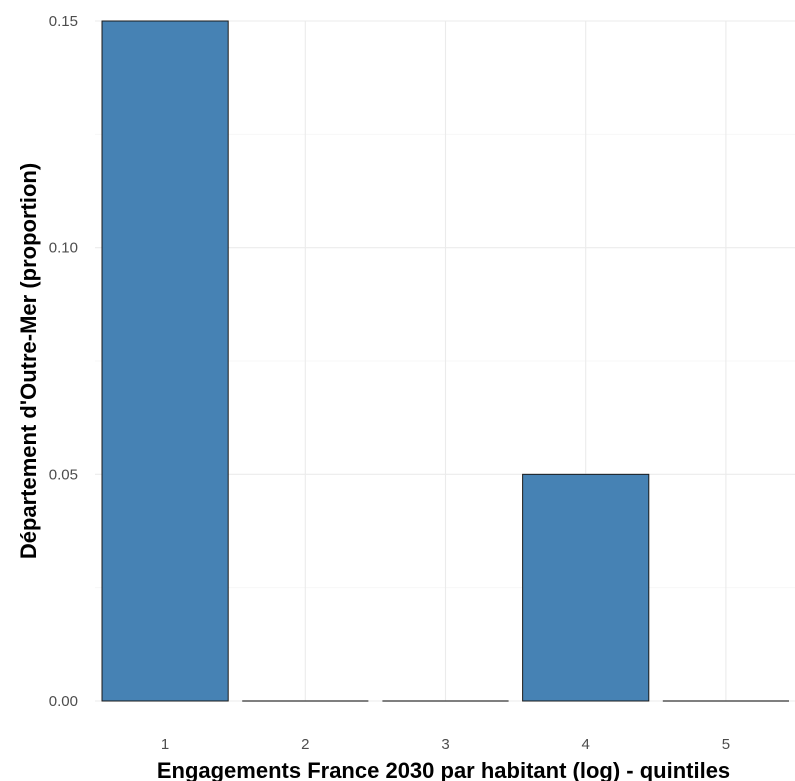 The width and height of the screenshot is (795, 781). I want to click on y-tick-label: 0.10, so click(63, 248).